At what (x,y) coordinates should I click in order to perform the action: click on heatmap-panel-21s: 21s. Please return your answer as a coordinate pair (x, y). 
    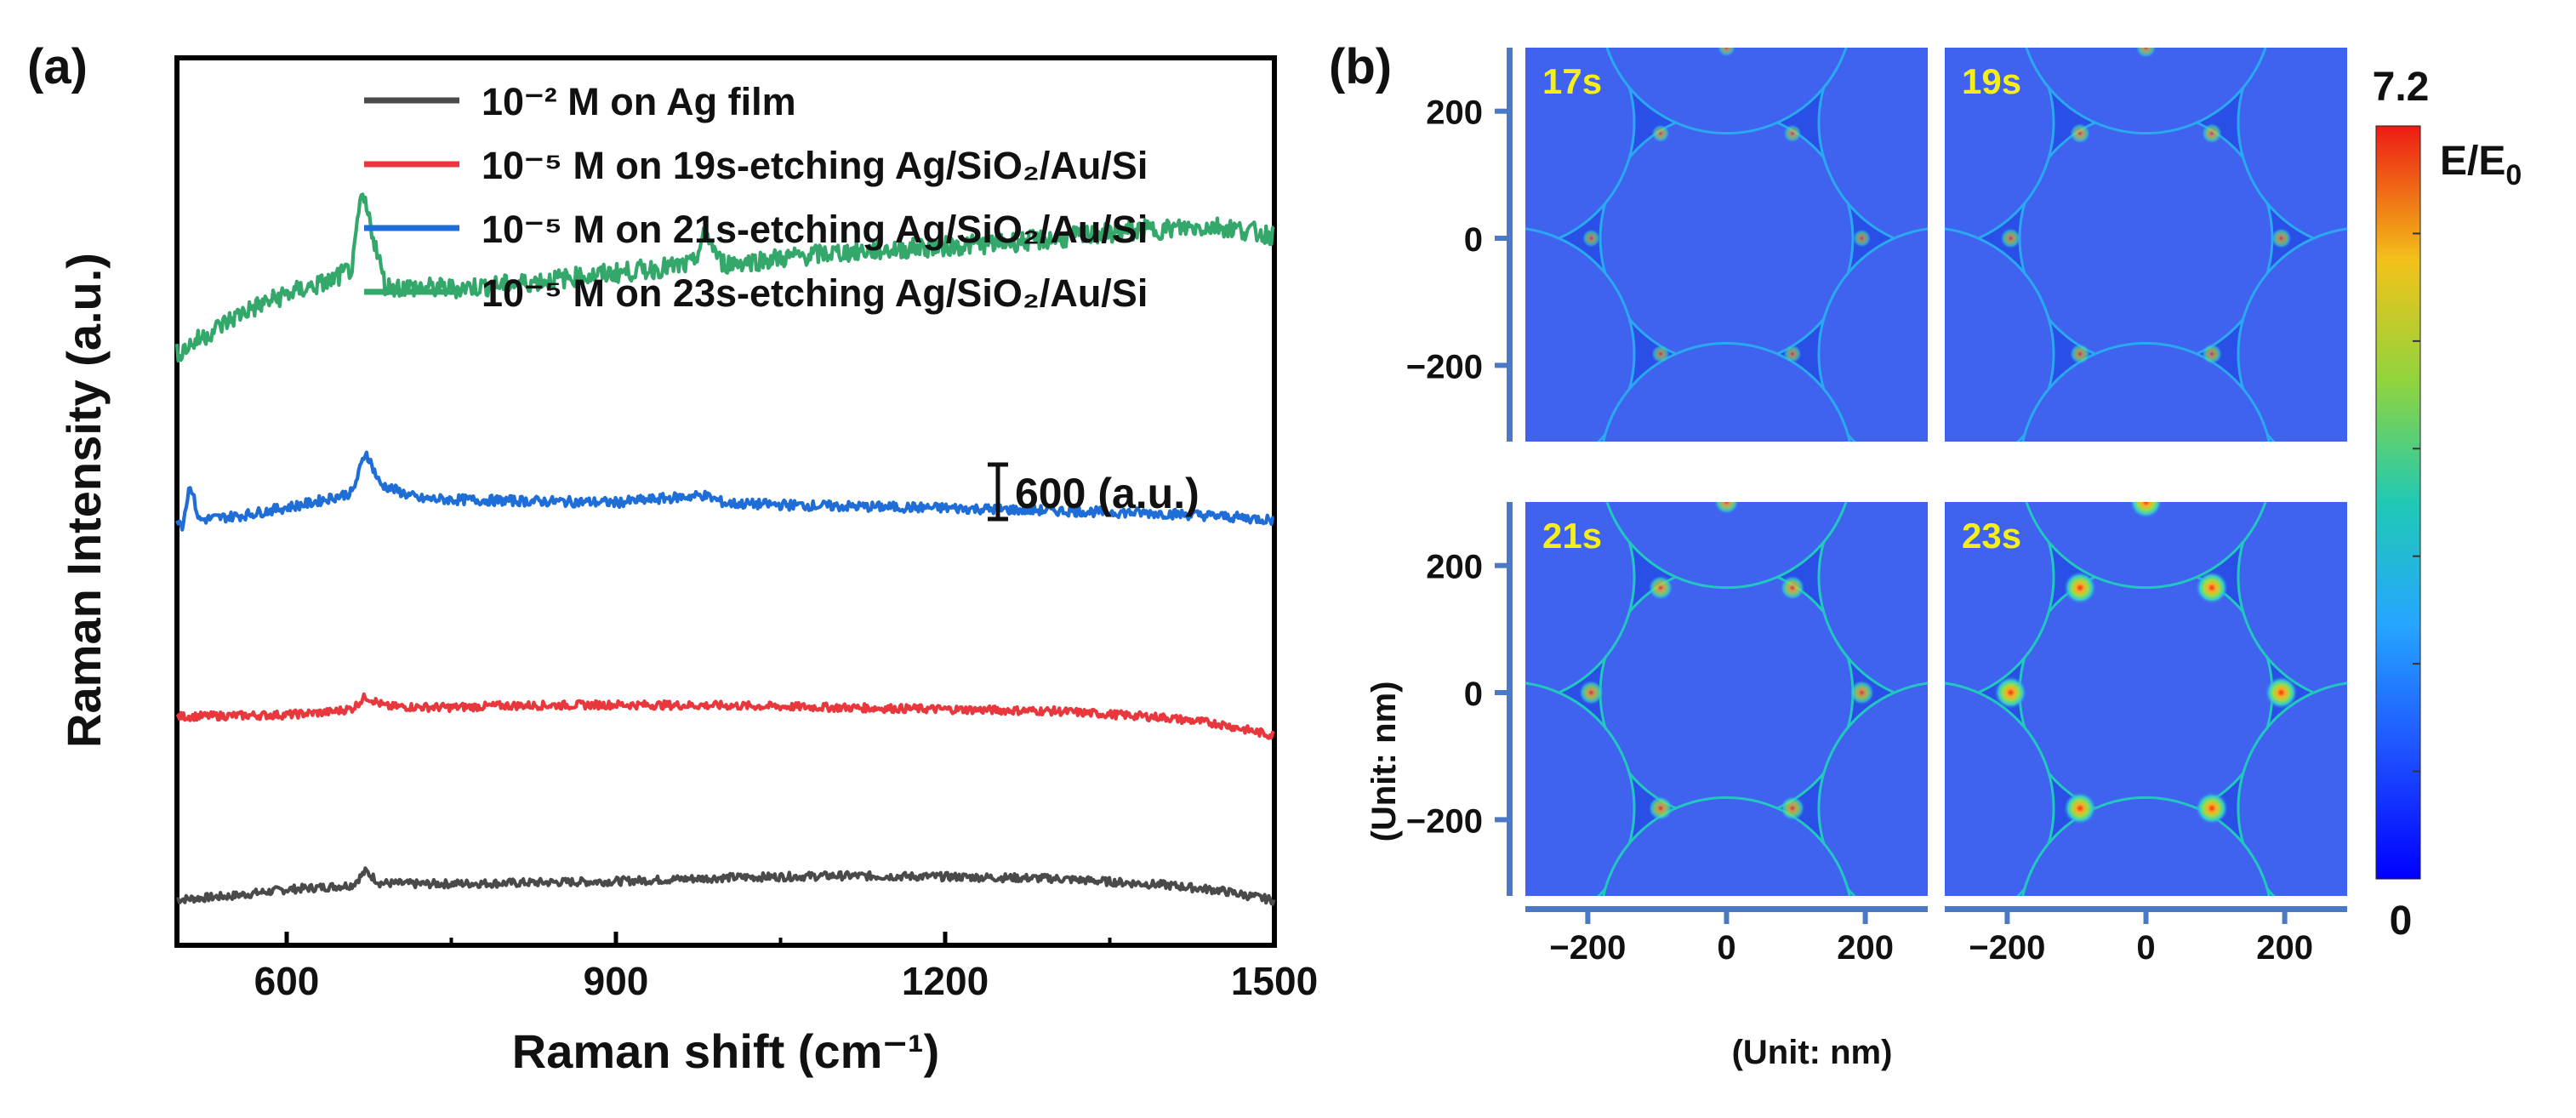
    Looking at the image, I should click on (1727, 699).